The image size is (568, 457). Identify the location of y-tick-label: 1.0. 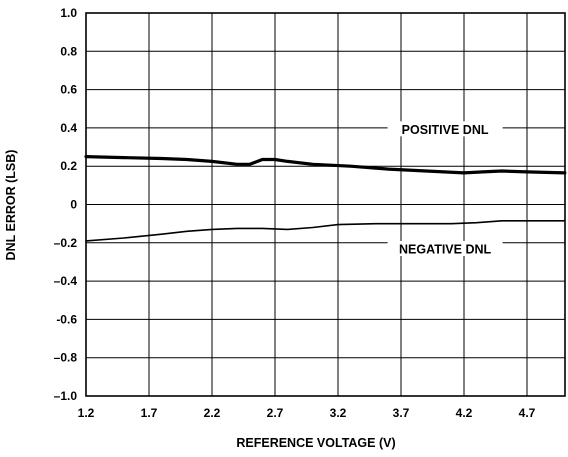
(68, 13).